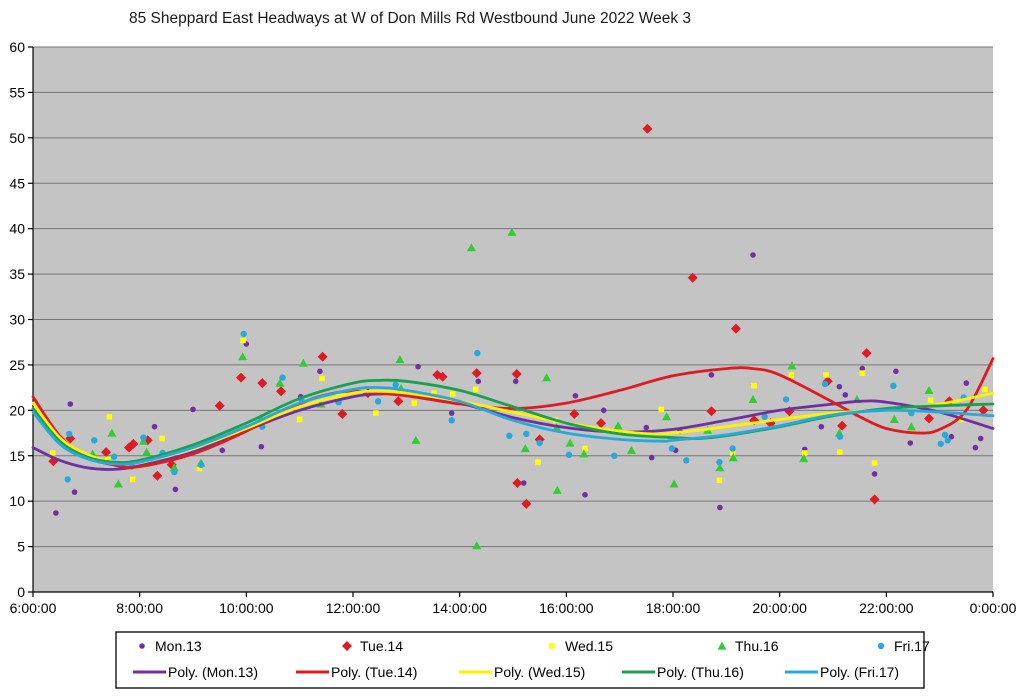 The image size is (1024, 696). What do you see at coordinates (779, 608) in the screenshot?
I see `x-axis-label: 20:00:00` at bounding box center [779, 608].